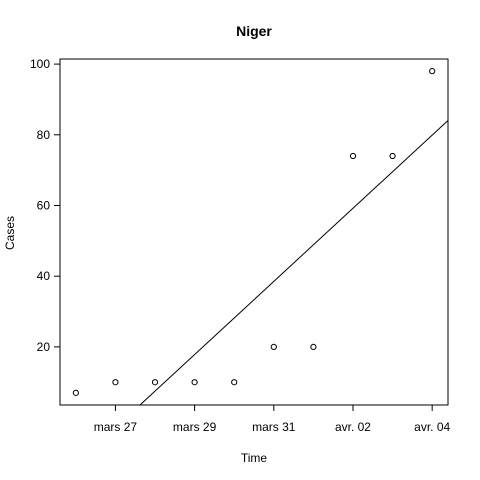 This screenshot has width=480, height=480. What do you see at coordinates (195, 427) in the screenshot?
I see `x-tick-label: mars 29` at bounding box center [195, 427].